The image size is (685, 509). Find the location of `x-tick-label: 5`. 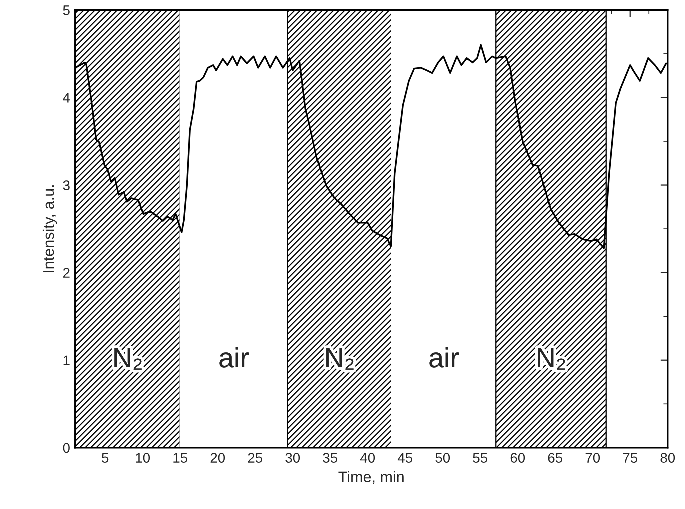

x-tick-label: 5 is located at coordinates (105, 458).